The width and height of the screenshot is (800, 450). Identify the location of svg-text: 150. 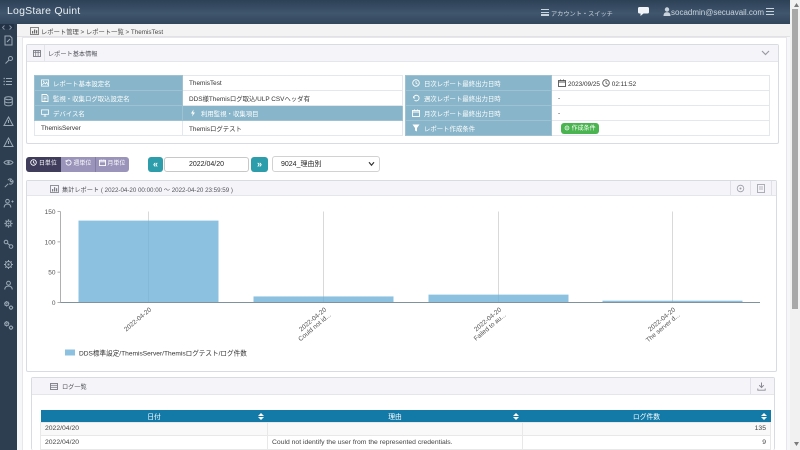
(50, 212).